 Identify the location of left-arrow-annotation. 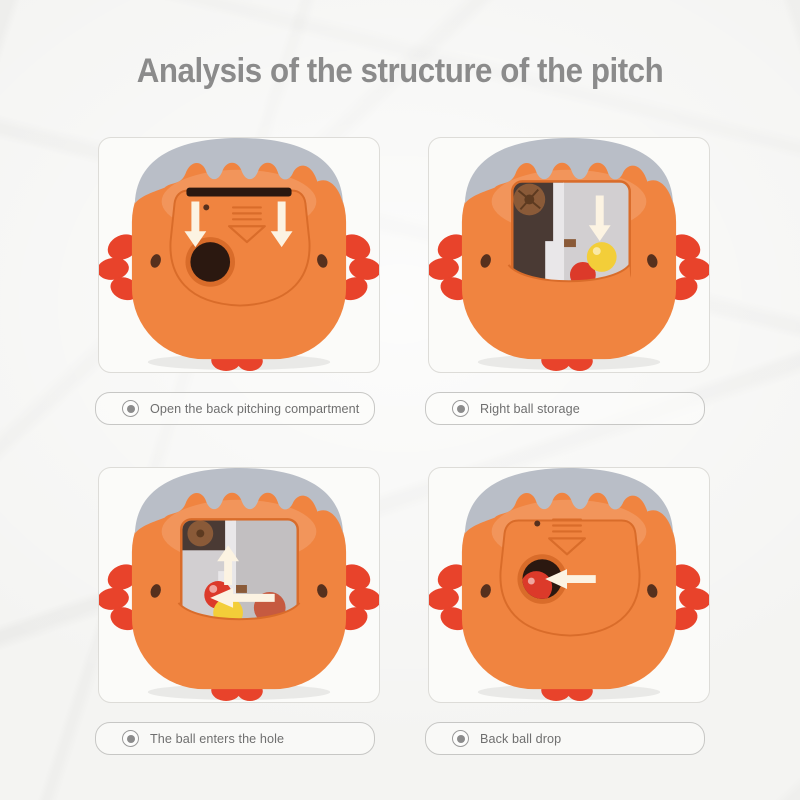
(570, 579).